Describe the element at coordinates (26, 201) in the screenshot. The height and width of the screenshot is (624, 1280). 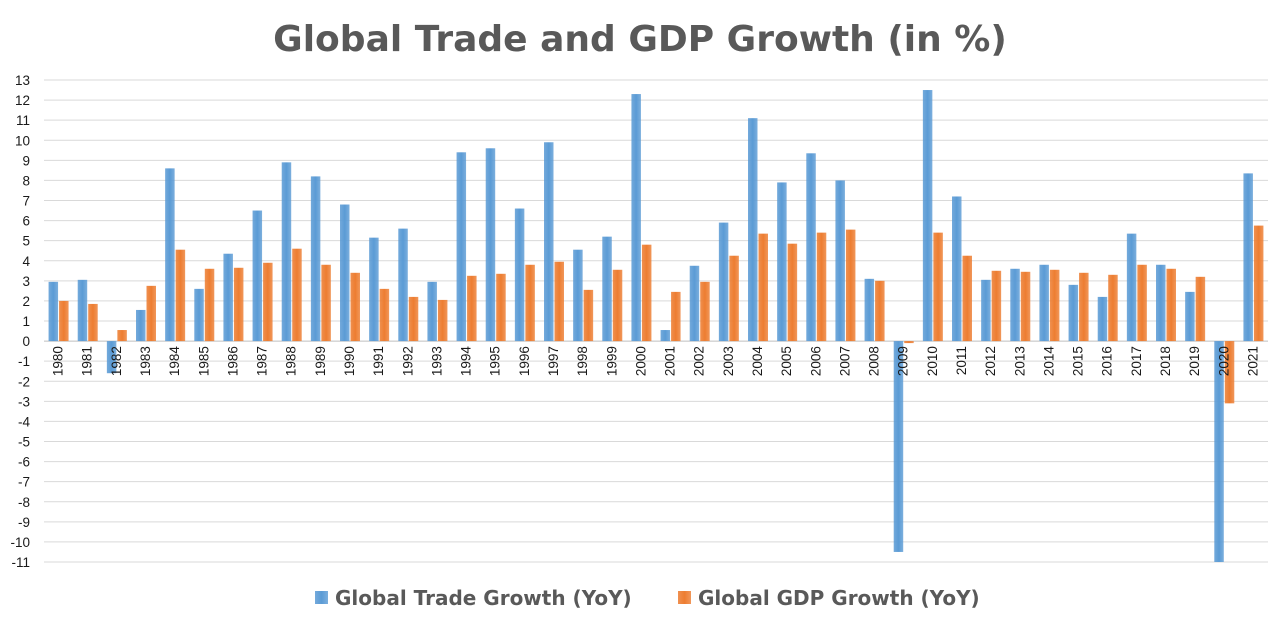
I see `y-tick-label: 7` at that location.